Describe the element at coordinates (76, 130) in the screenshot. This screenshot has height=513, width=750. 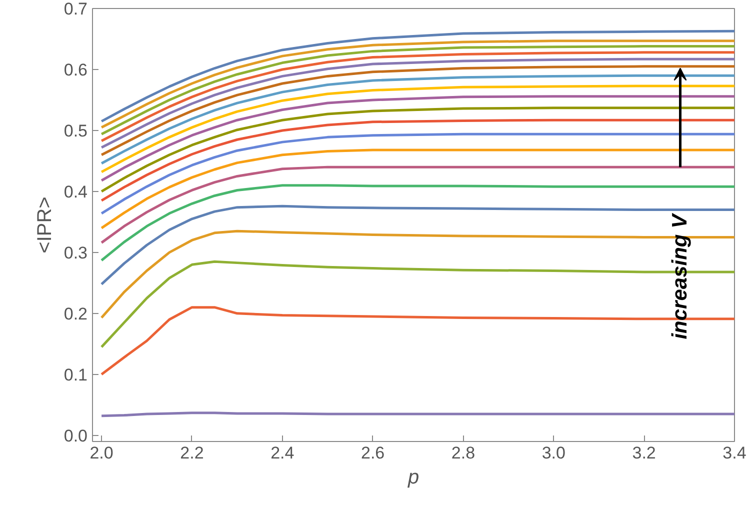
I see `y-tick-label: 0.5` at that location.